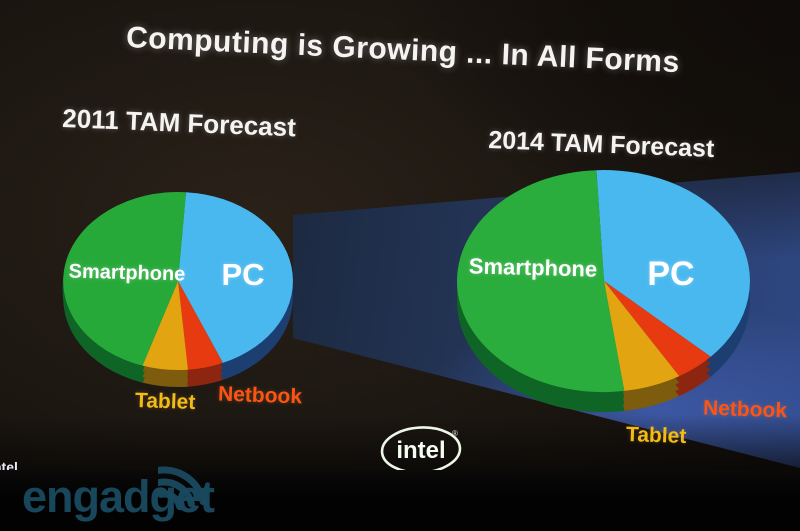 The width and height of the screenshot is (800, 531). What do you see at coordinates (165, 401) in the screenshot?
I see `callout-tablet-2011: Tablet` at bounding box center [165, 401].